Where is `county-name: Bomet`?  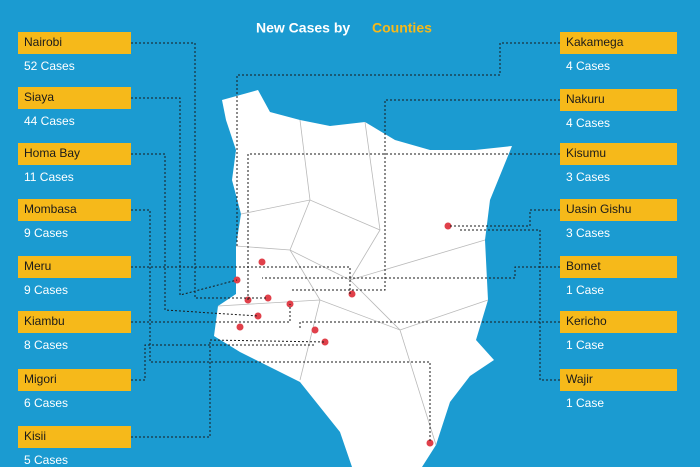 county-name: Bomet is located at coordinates (583, 266).